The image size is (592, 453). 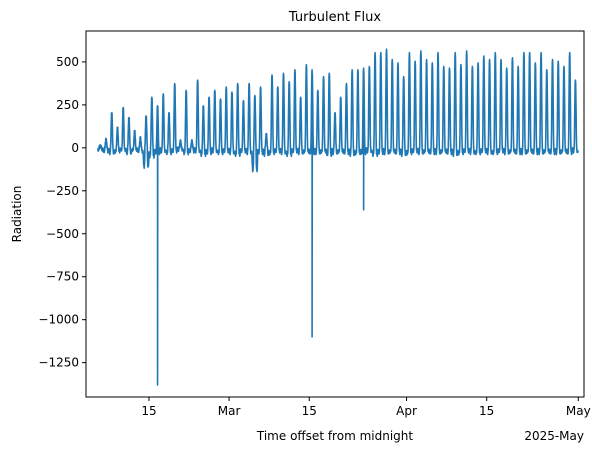 I want to click on y-tick-label: 0, so click(x=75, y=148).